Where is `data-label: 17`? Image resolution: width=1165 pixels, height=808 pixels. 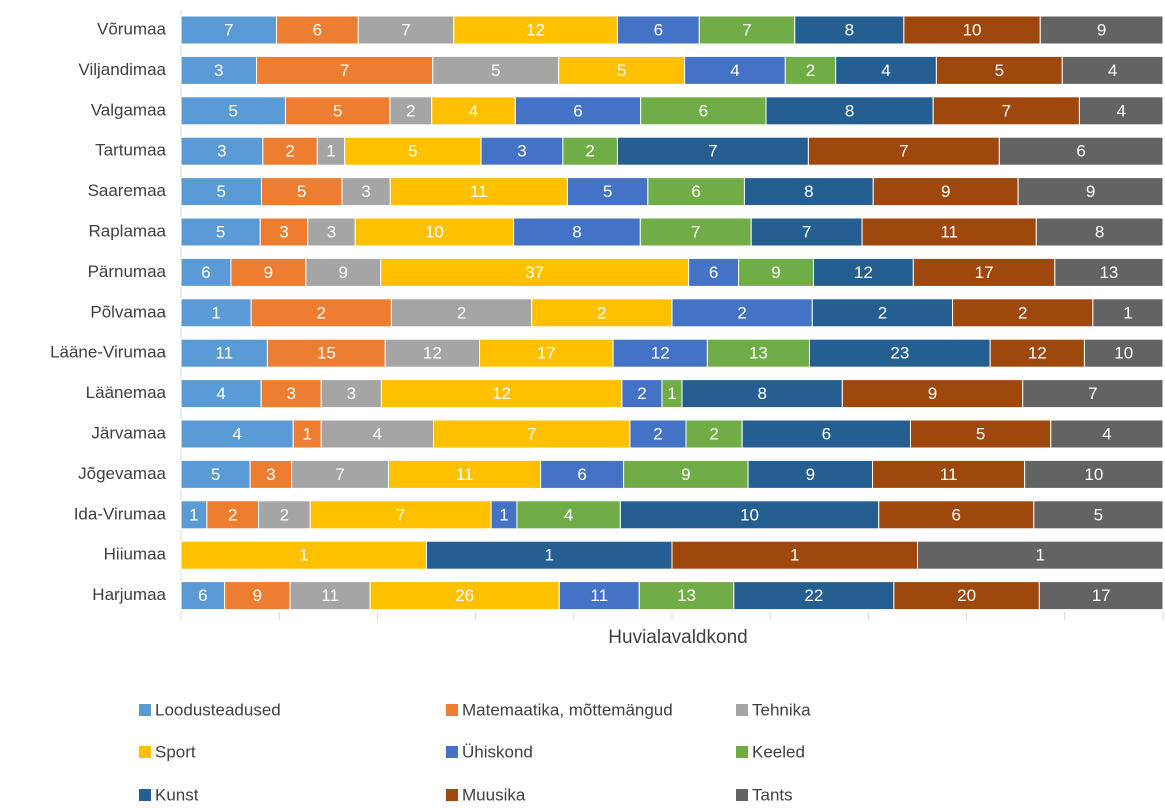 data-label: 17 is located at coordinates (546, 353).